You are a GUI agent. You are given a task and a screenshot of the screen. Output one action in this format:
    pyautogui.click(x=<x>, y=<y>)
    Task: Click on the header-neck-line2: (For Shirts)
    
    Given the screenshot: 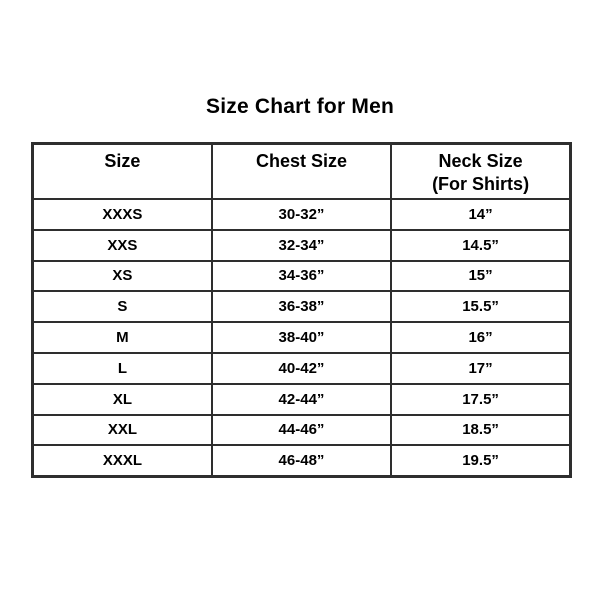 What is the action you would take?
    pyautogui.click(x=481, y=184)
    